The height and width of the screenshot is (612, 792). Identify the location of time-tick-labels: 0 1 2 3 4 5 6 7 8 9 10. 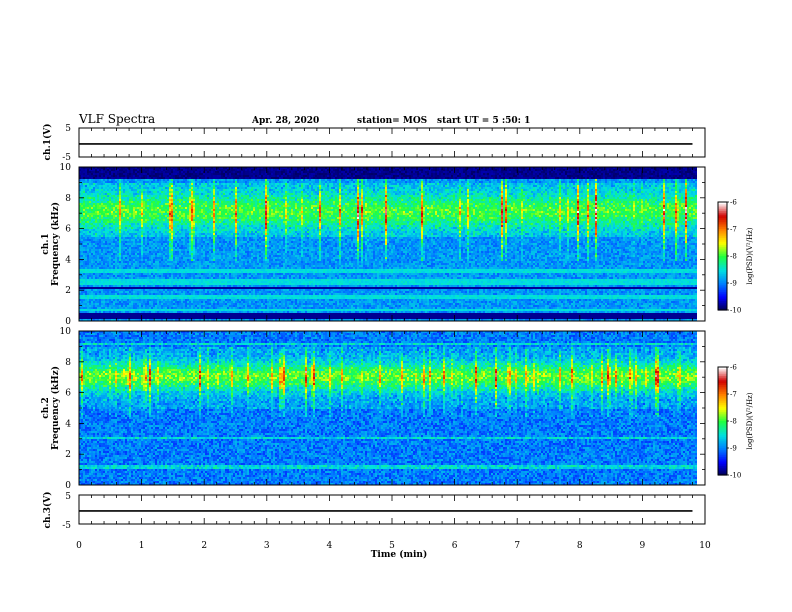
(393, 546).